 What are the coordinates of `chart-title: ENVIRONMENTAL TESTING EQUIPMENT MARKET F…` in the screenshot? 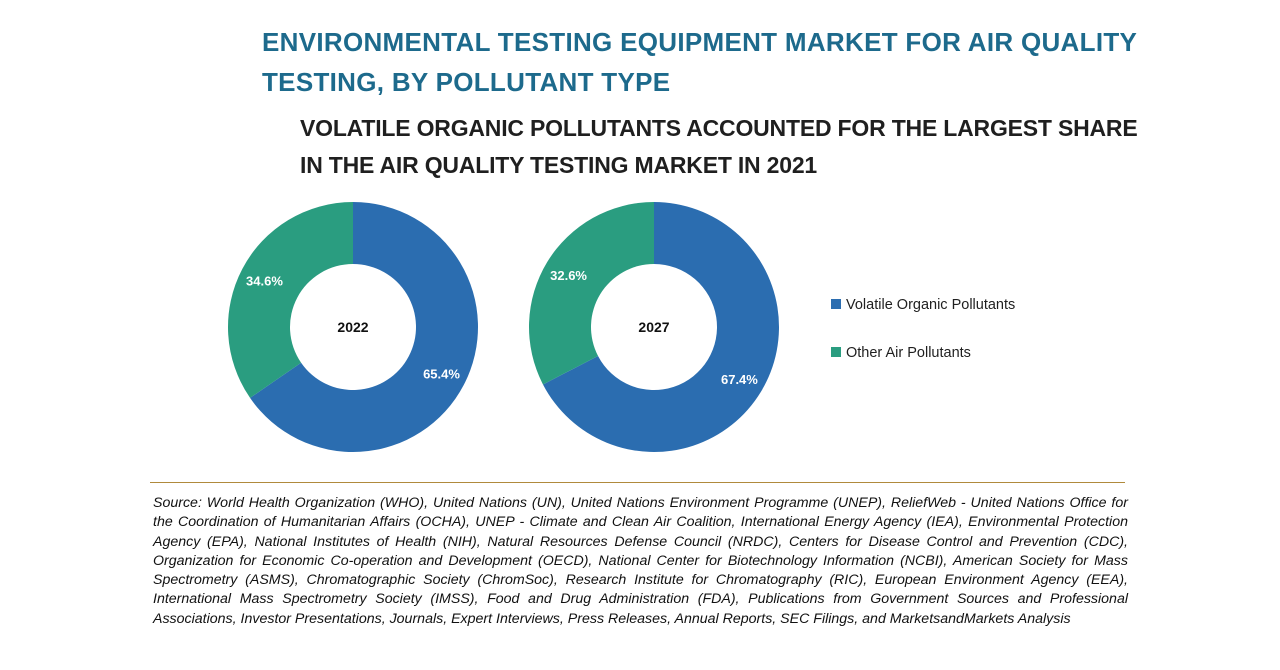 It's located at (699, 62).